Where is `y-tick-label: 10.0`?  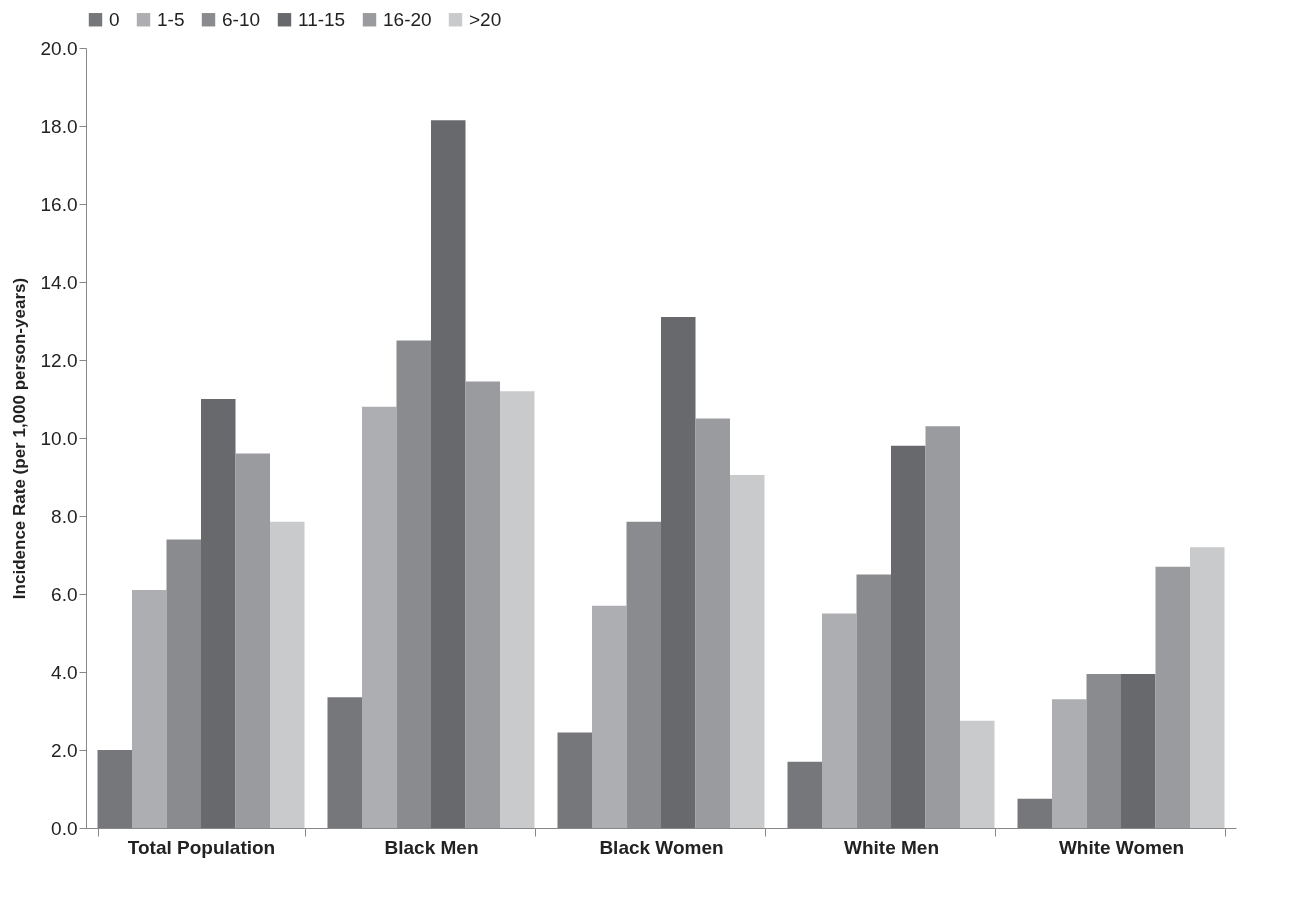 y-tick-label: 10.0 is located at coordinates (59, 438).